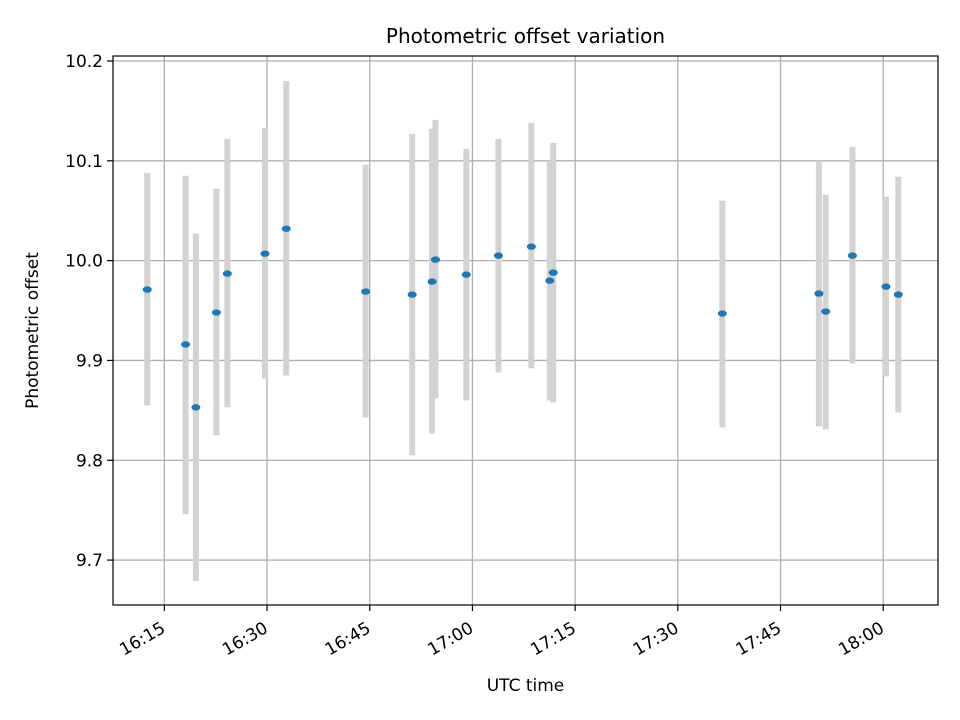 The image size is (960, 720). What do you see at coordinates (84, 62) in the screenshot?
I see `y-tick-label: 10.2` at bounding box center [84, 62].